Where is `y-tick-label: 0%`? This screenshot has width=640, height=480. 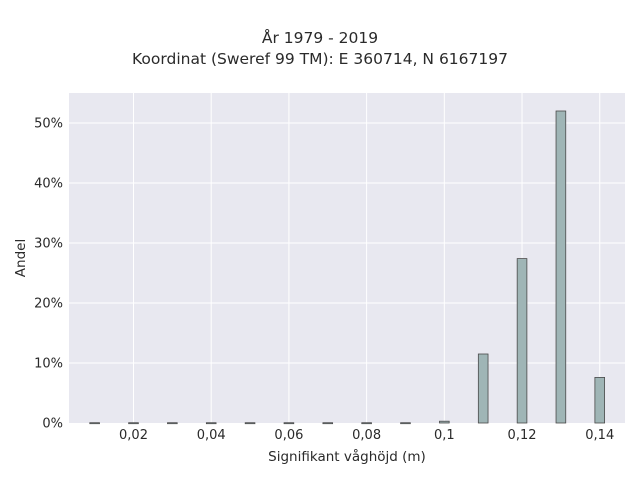 y-tick-label: 0% is located at coordinates (52, 424).